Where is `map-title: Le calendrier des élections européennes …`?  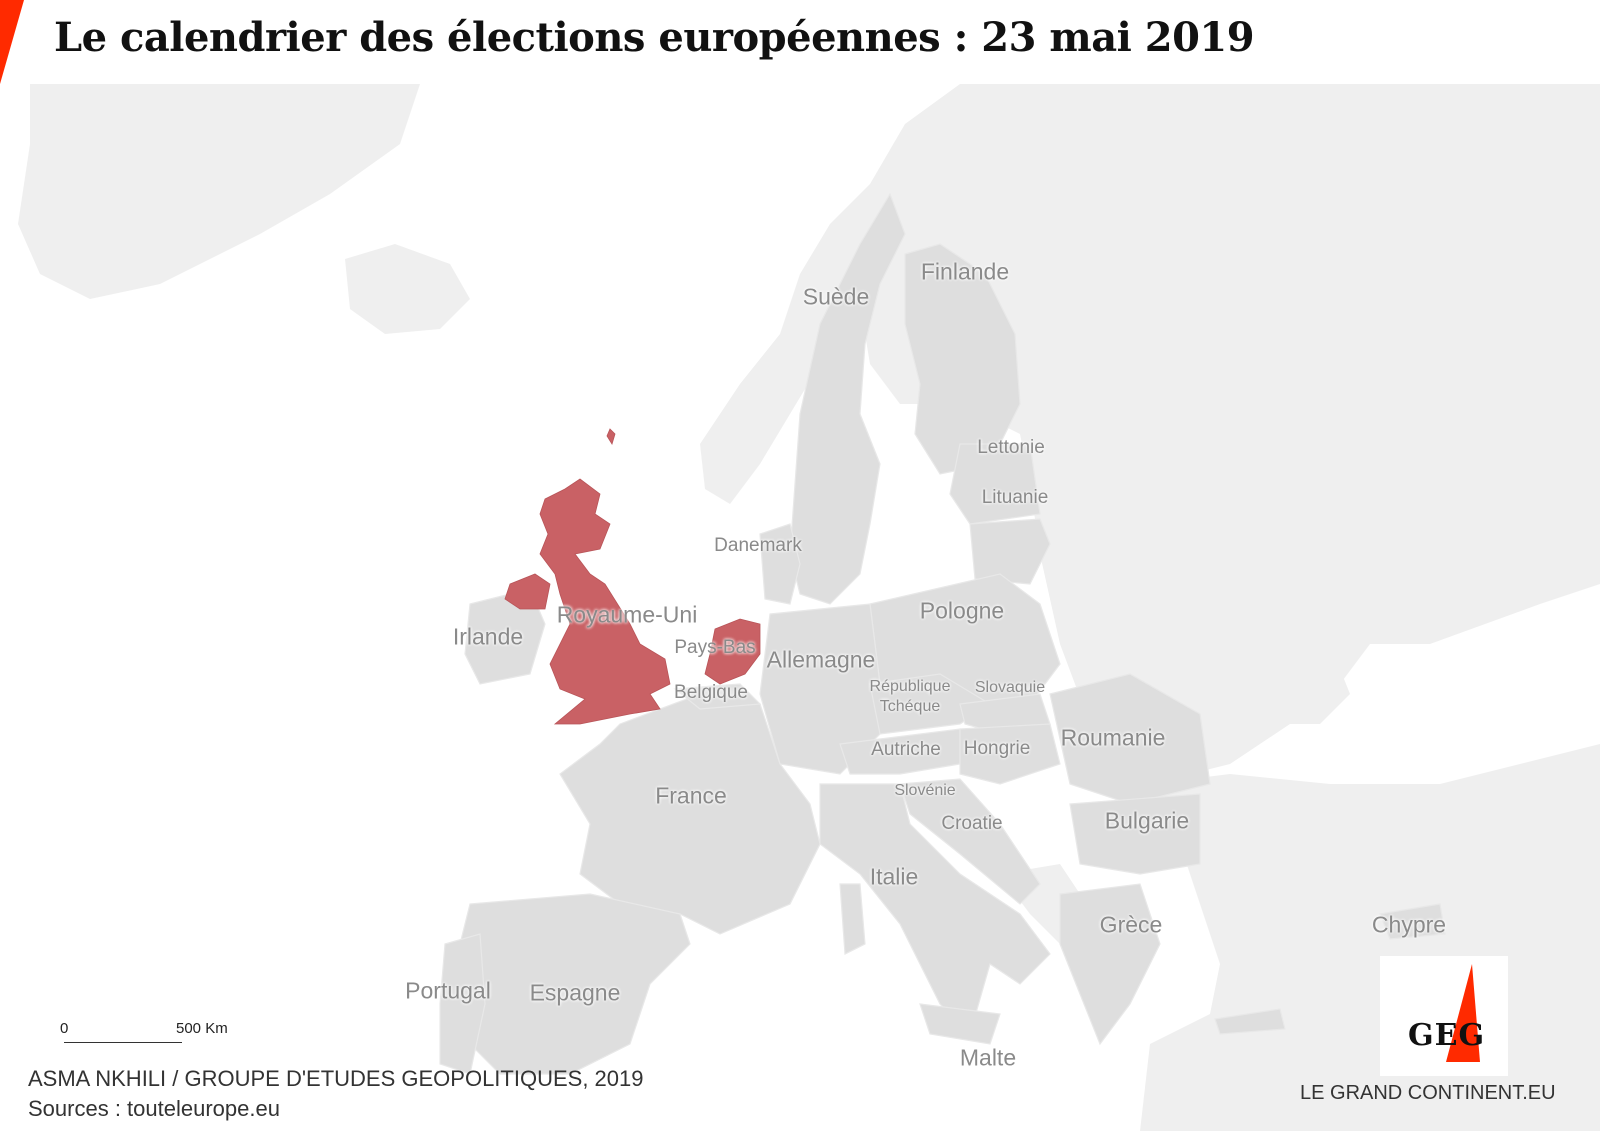
map-title: Le calendrier des élections européennes … is located at coordinates (654, 37).